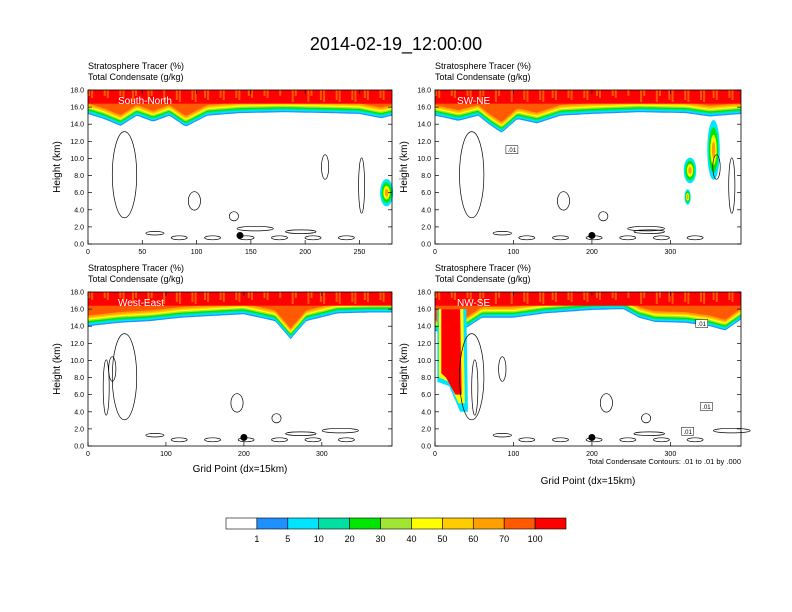 This screenshot has width=792, height=612. I want to click on colorbar-label: 10, so click(319, 539).